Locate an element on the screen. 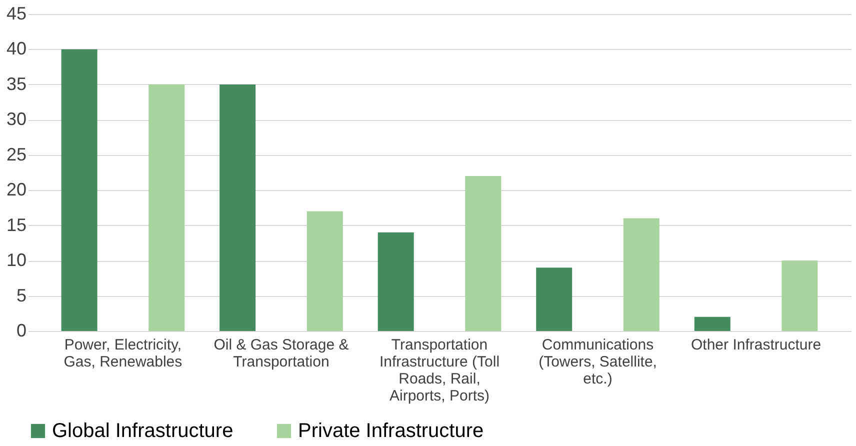 The width and height of the screenshot is (856, 446). x-tick-label: Other Infrastructure is located at coordinates (756, 345).